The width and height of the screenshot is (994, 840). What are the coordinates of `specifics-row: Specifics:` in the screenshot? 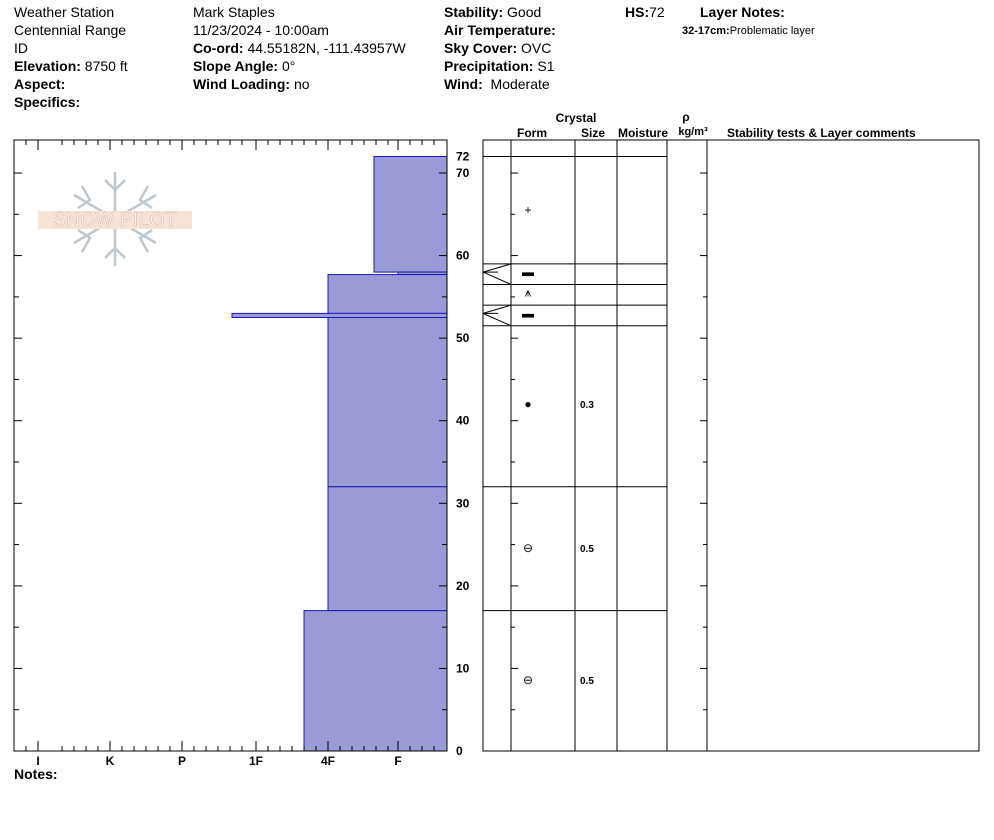 It's located at (47, 102).